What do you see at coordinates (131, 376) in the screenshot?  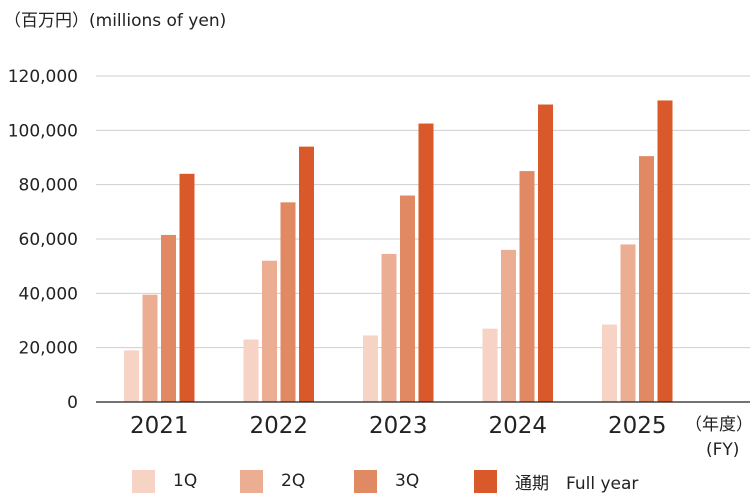 I see `bar-2021-1q` at bounding box center [131, 376].